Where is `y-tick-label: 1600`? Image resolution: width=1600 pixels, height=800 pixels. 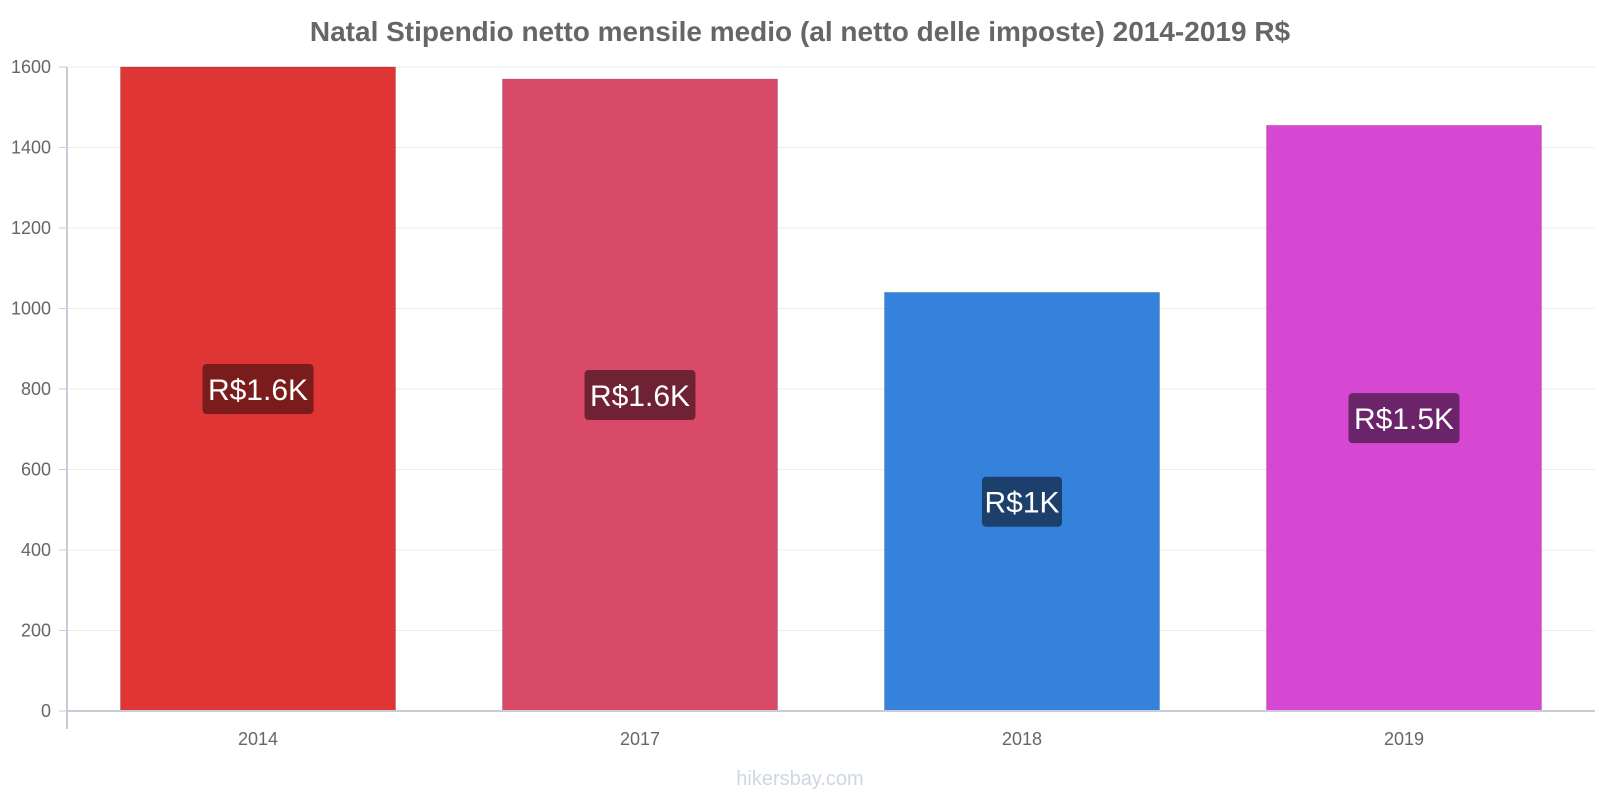
y-tick-label: 1600 is located at coordinates (31, 67).